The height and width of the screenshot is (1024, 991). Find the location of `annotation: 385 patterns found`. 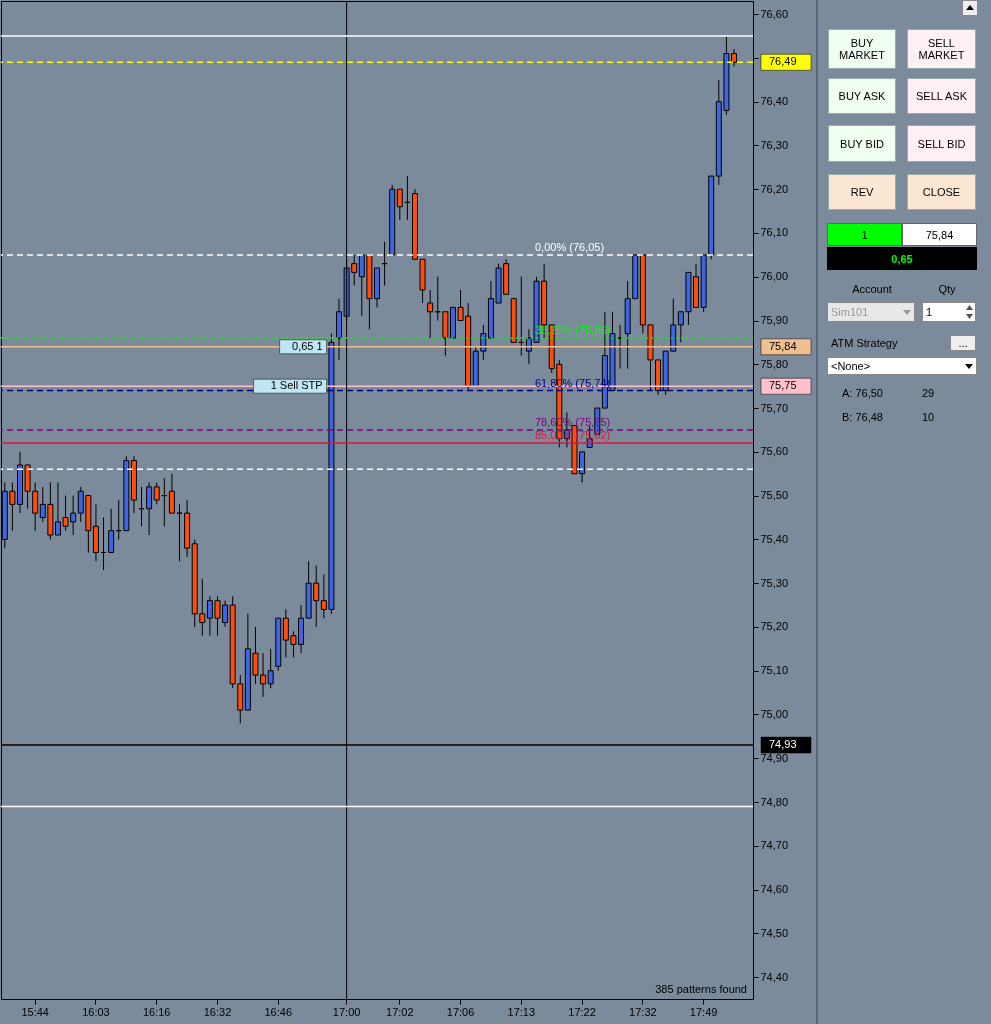

annotation: 385 patterns found is located at coordinates (701, 989).